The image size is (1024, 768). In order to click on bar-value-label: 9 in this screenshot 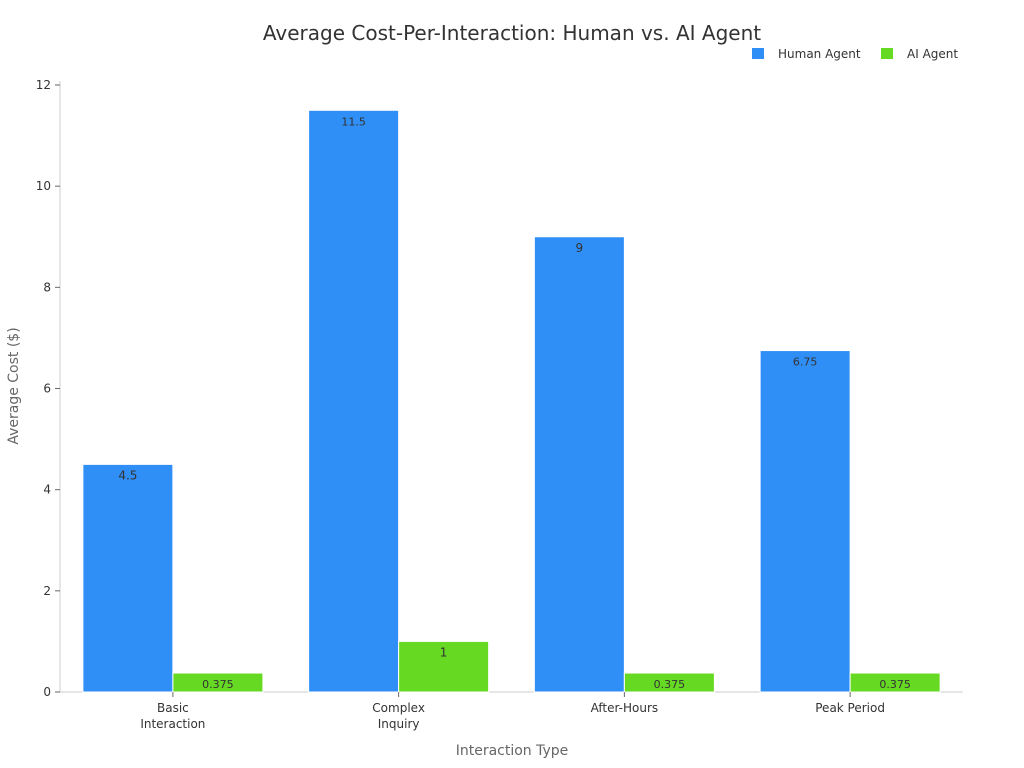, I will do `click(580, 248)`.